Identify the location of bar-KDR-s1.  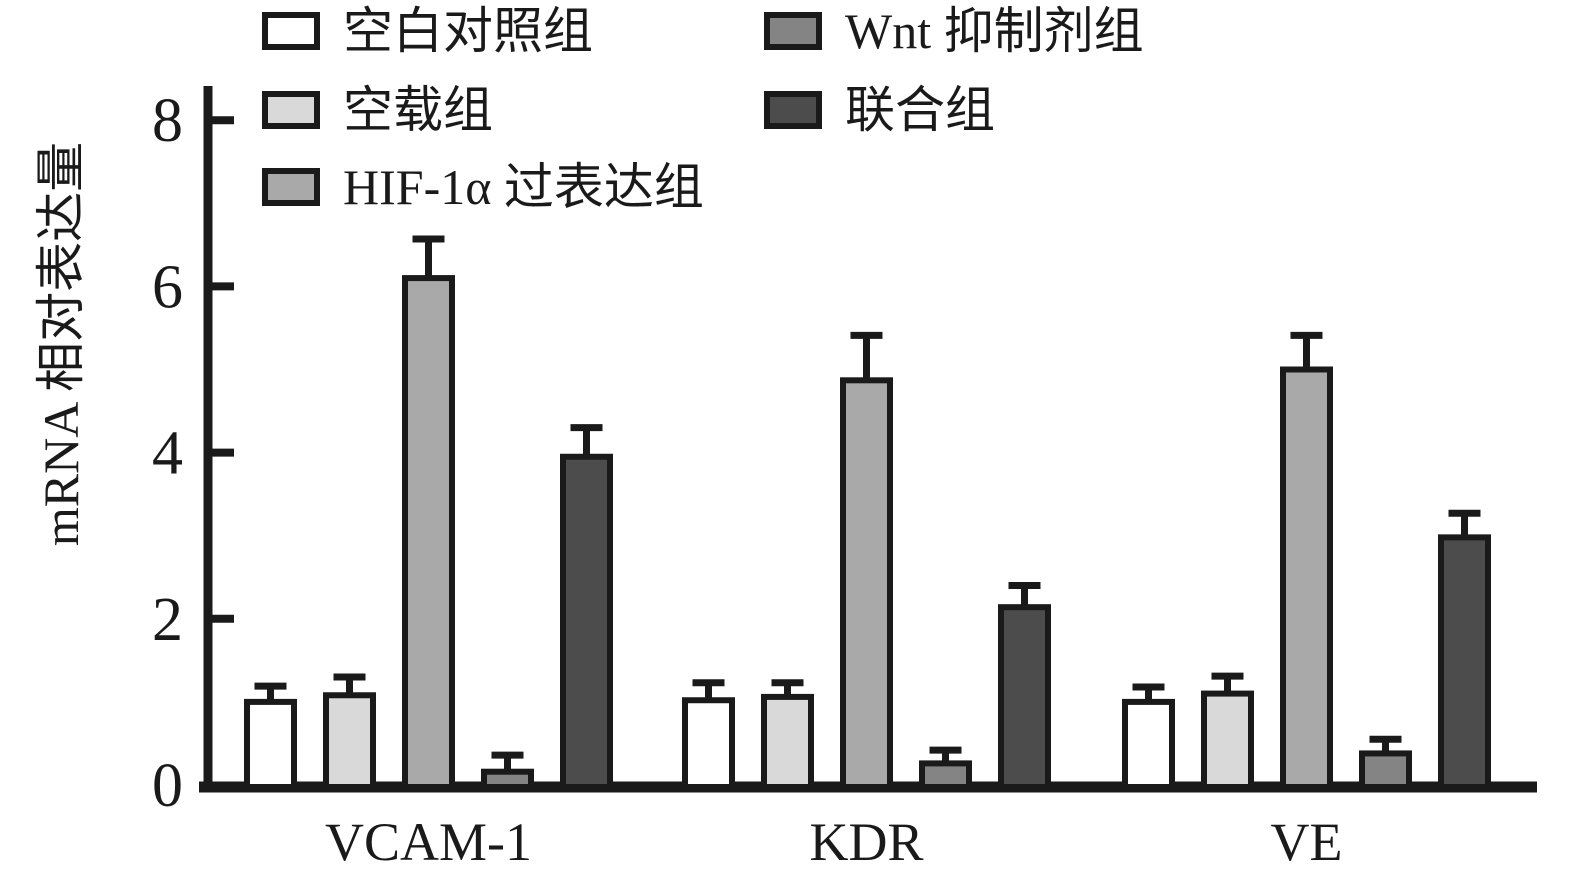
(787, 741).